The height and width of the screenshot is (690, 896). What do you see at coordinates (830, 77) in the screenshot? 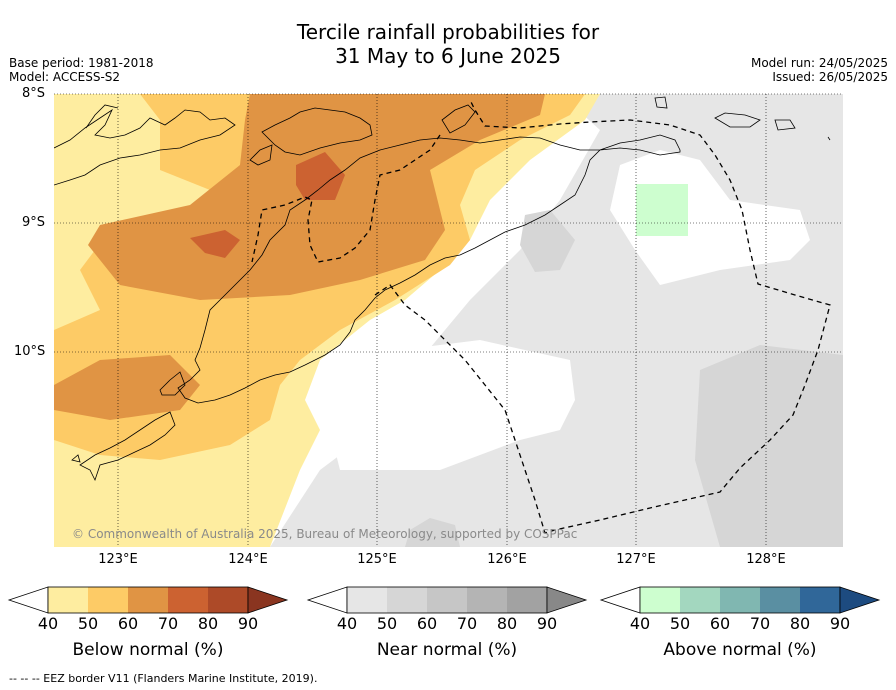
I see `issued-date: Issued: 26/05/2025` at bounding box center [830, 77].